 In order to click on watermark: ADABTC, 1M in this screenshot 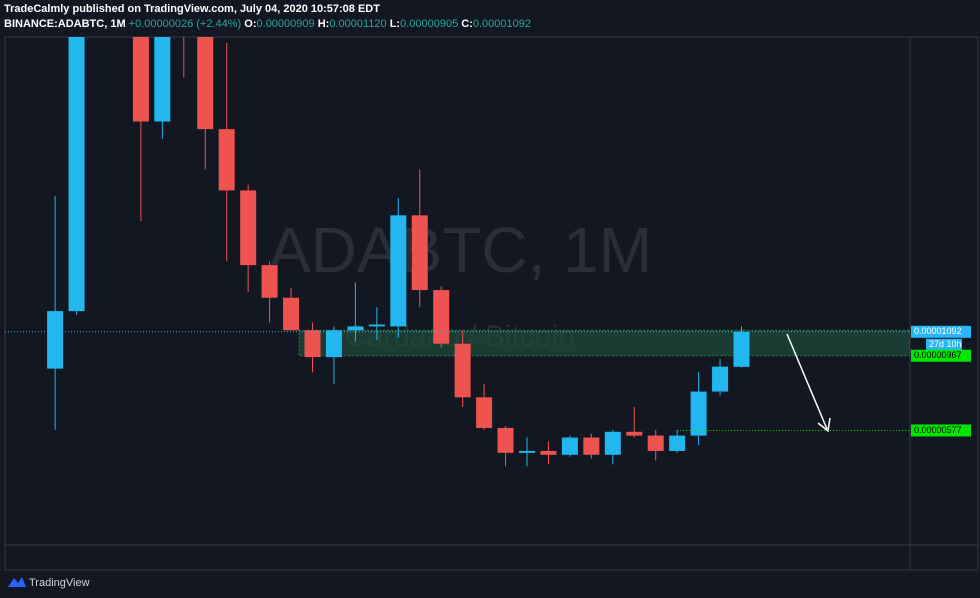, I will do `click(460, 250)`.